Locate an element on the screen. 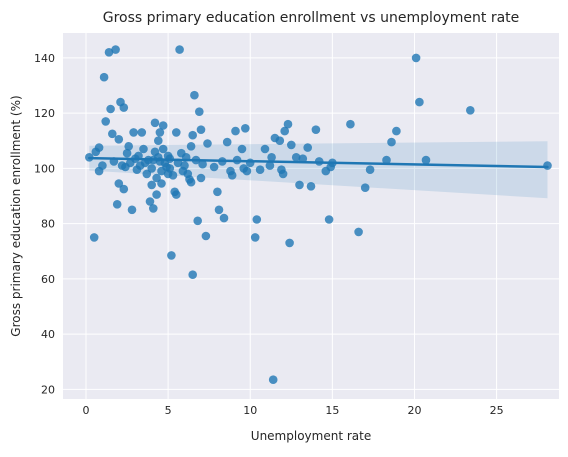 The height and width of the screenshot is (457, 568). x-tick-label: 0 is located at coordinates (85, 410).